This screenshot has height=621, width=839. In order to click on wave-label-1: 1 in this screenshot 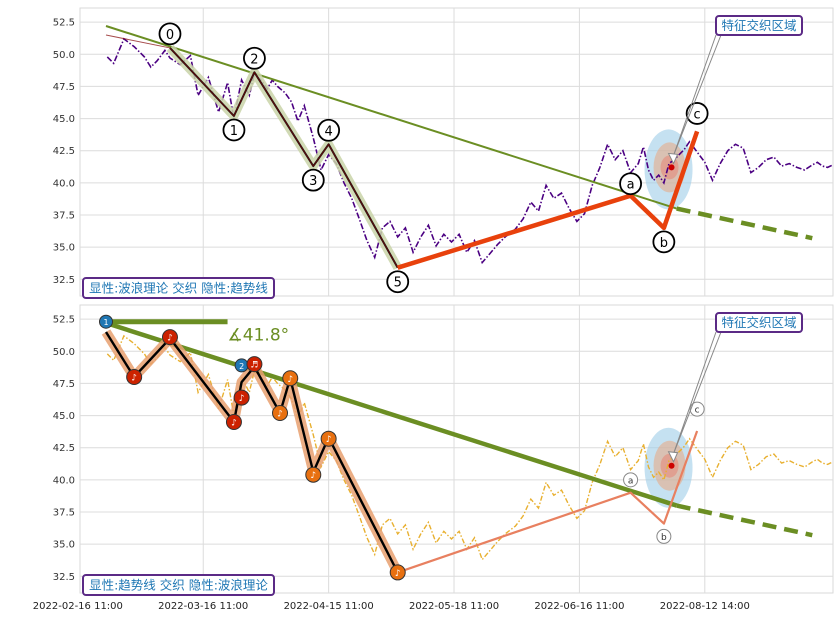, I will do `click(234, 131)`.